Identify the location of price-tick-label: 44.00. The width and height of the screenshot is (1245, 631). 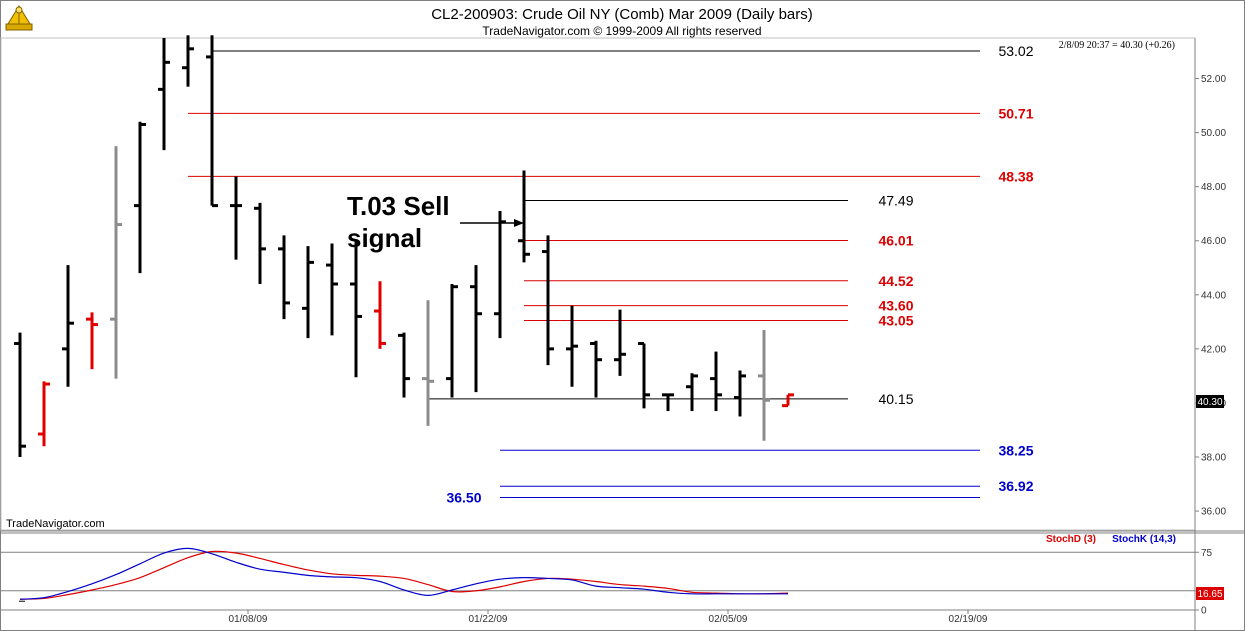
(1213, 295).